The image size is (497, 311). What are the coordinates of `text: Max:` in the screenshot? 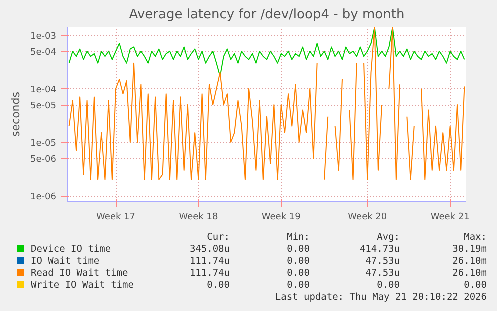 It's located at (475, 238).